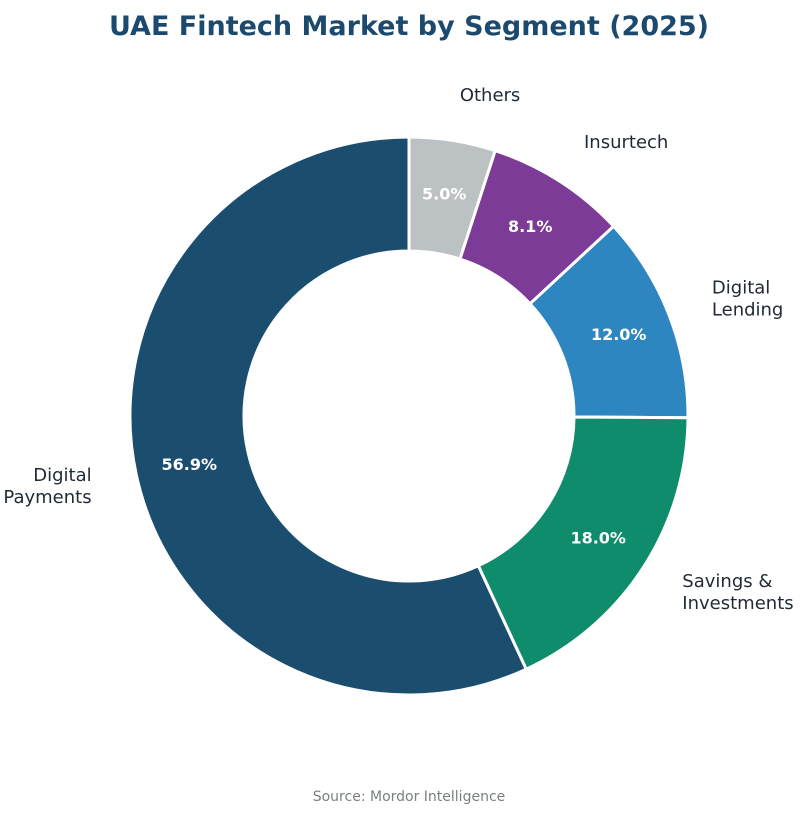 The height and width of the screenshot is (819, 800). What do you see at coordinates (47, 486) in the screenshot?
I see `category-label-digital-payments: Digital Payments` at bounding box center [47, 486].